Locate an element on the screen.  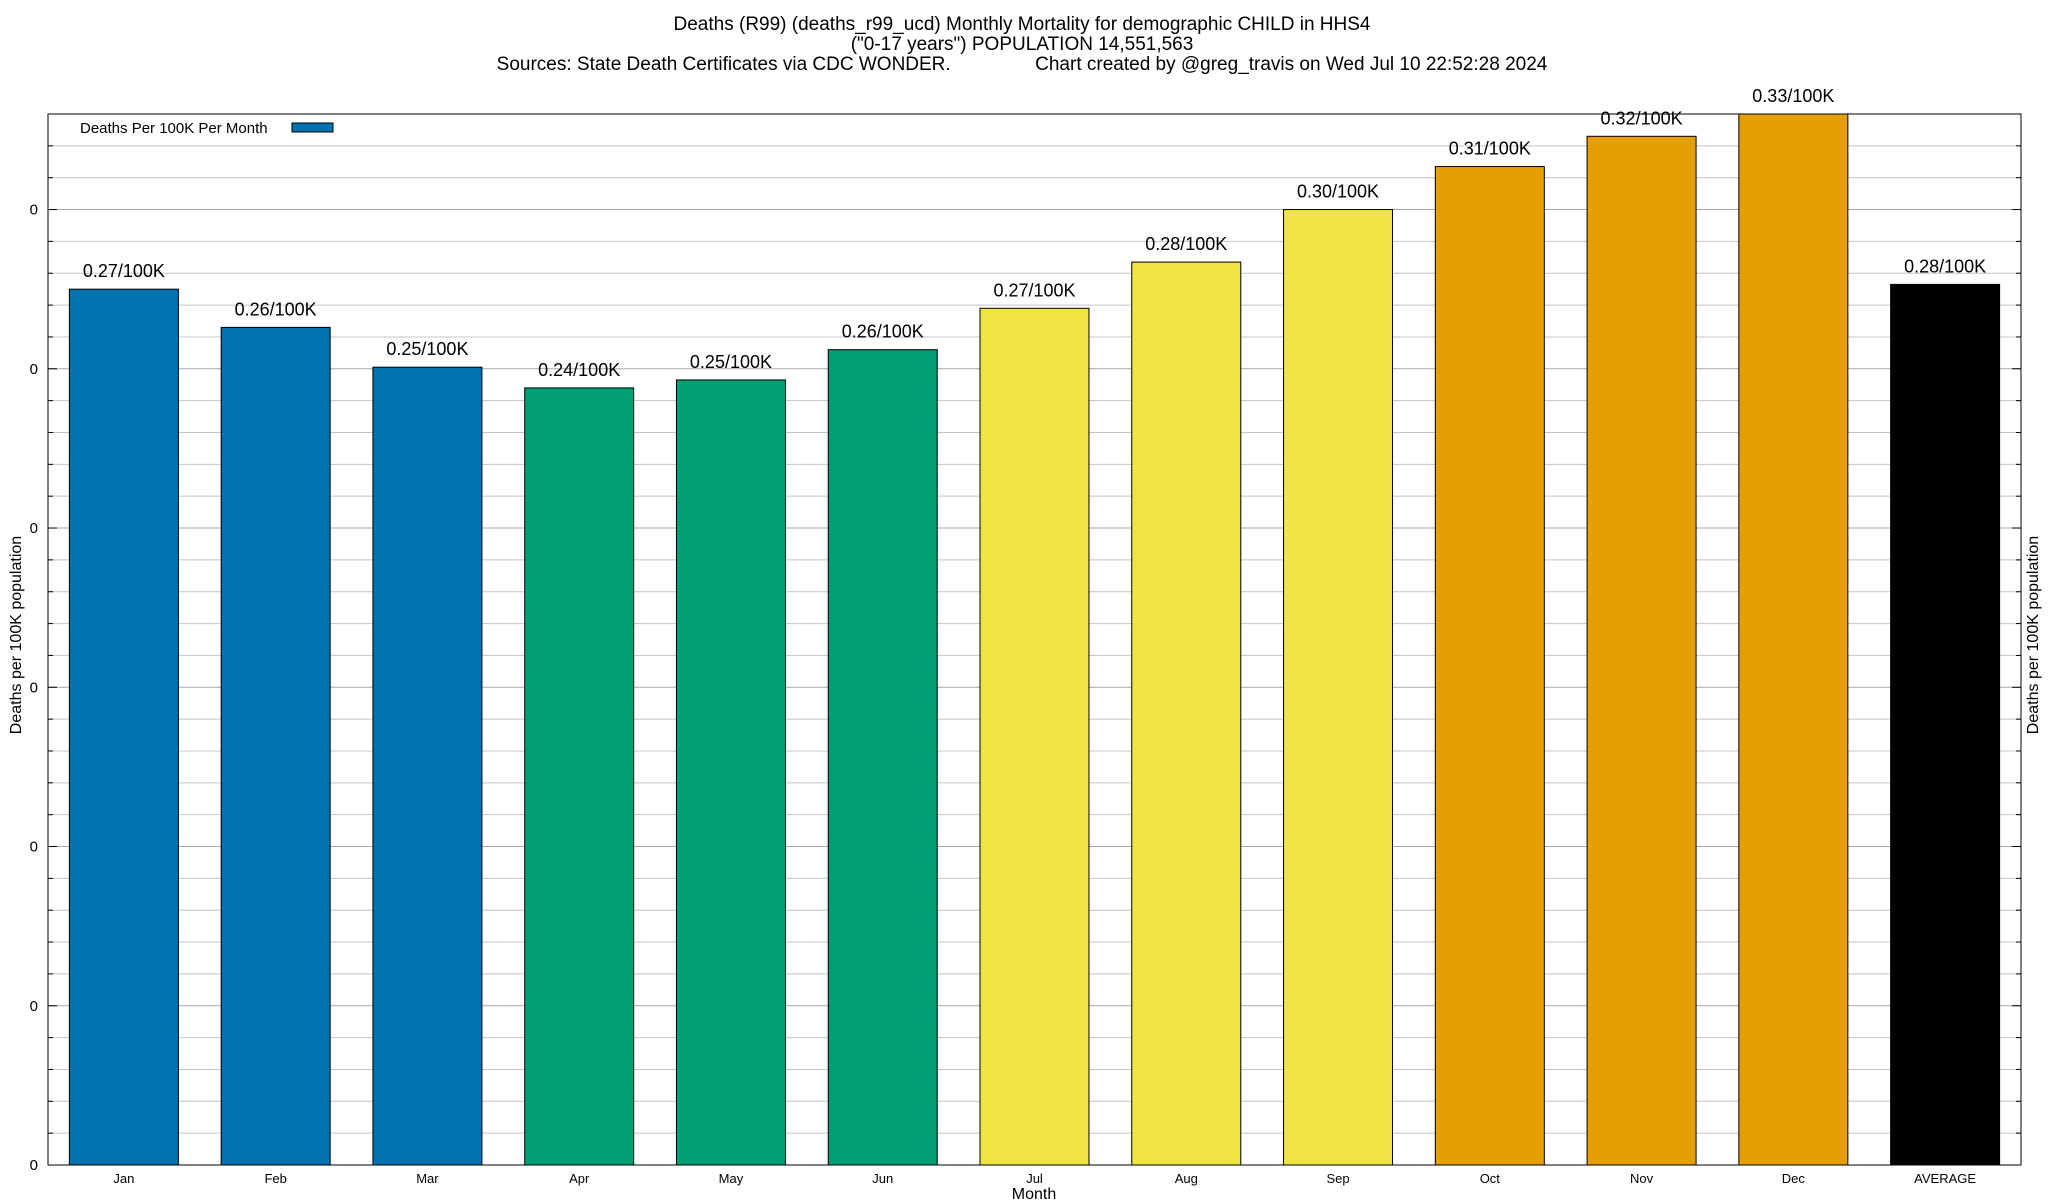
y2-axis-title: Deaths per 100K population is located at coordinates (2033, 635).